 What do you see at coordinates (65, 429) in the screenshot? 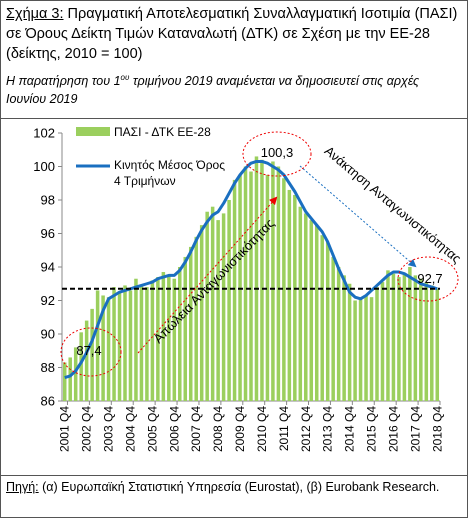
I see `x-tick-label: 2001 Q4` at bounding box center [65, 429].